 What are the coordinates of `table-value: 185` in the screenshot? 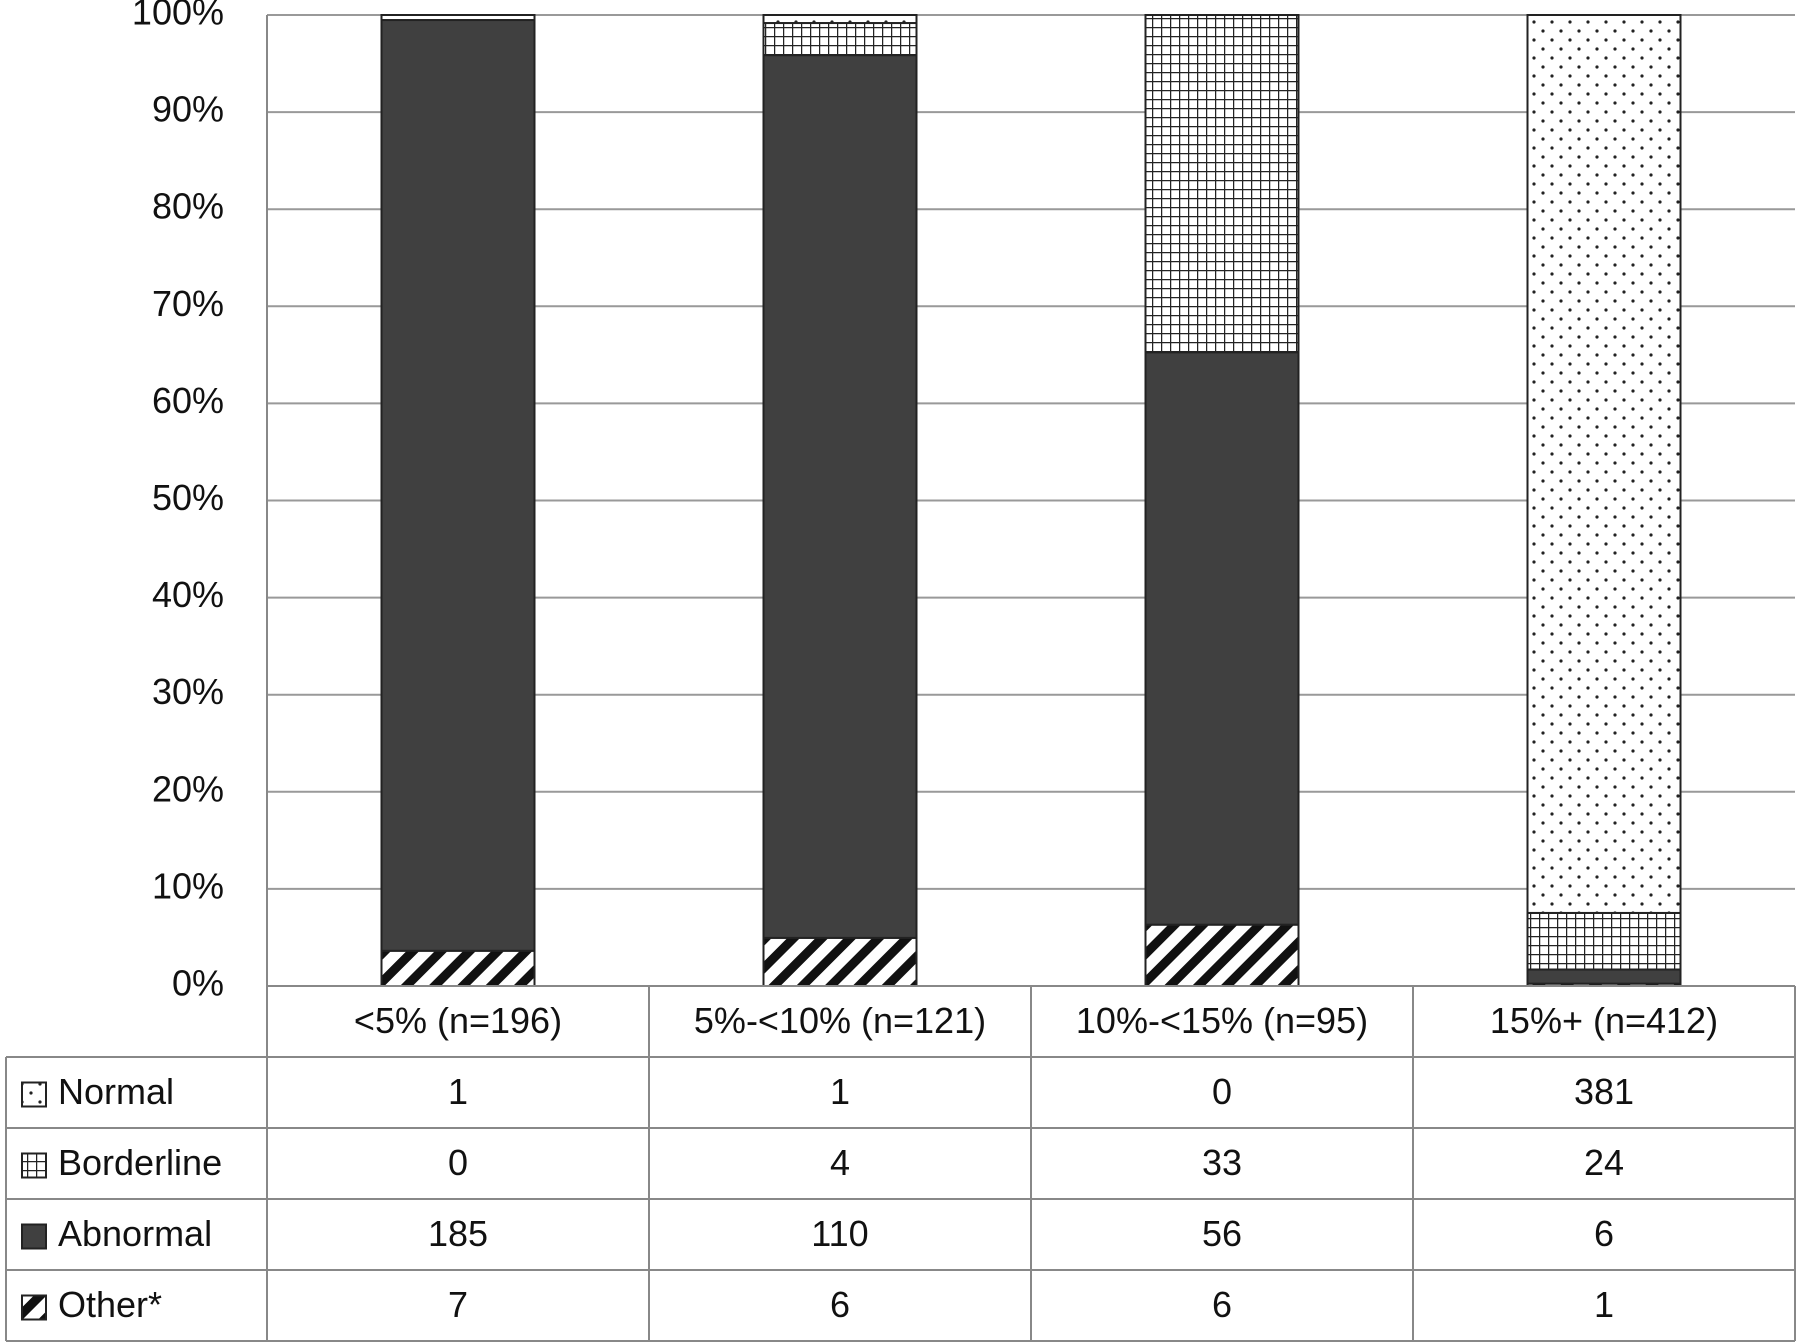 It's located at (458, 1233).